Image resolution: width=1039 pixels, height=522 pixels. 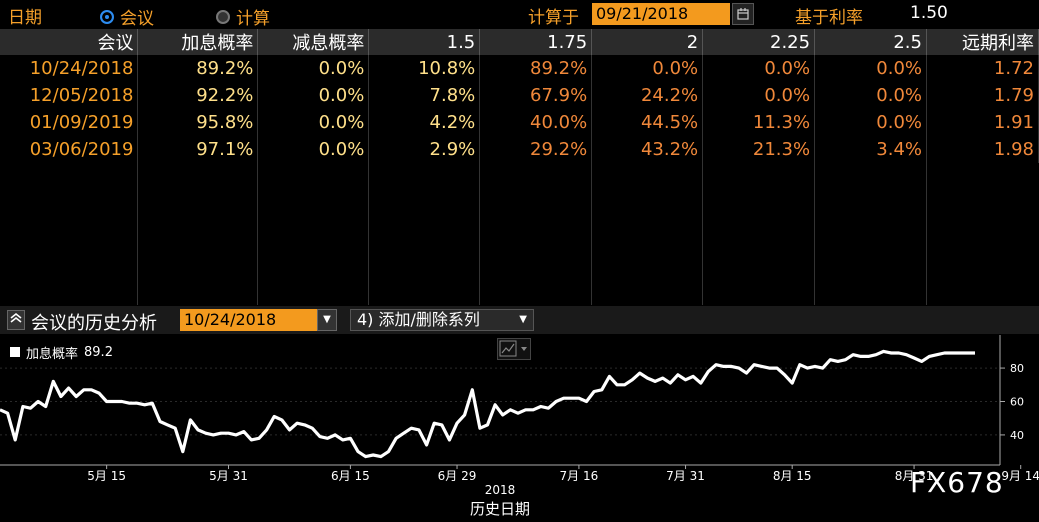 I want to click on cell-rate: 40.0%, so click(x=536, y=122).